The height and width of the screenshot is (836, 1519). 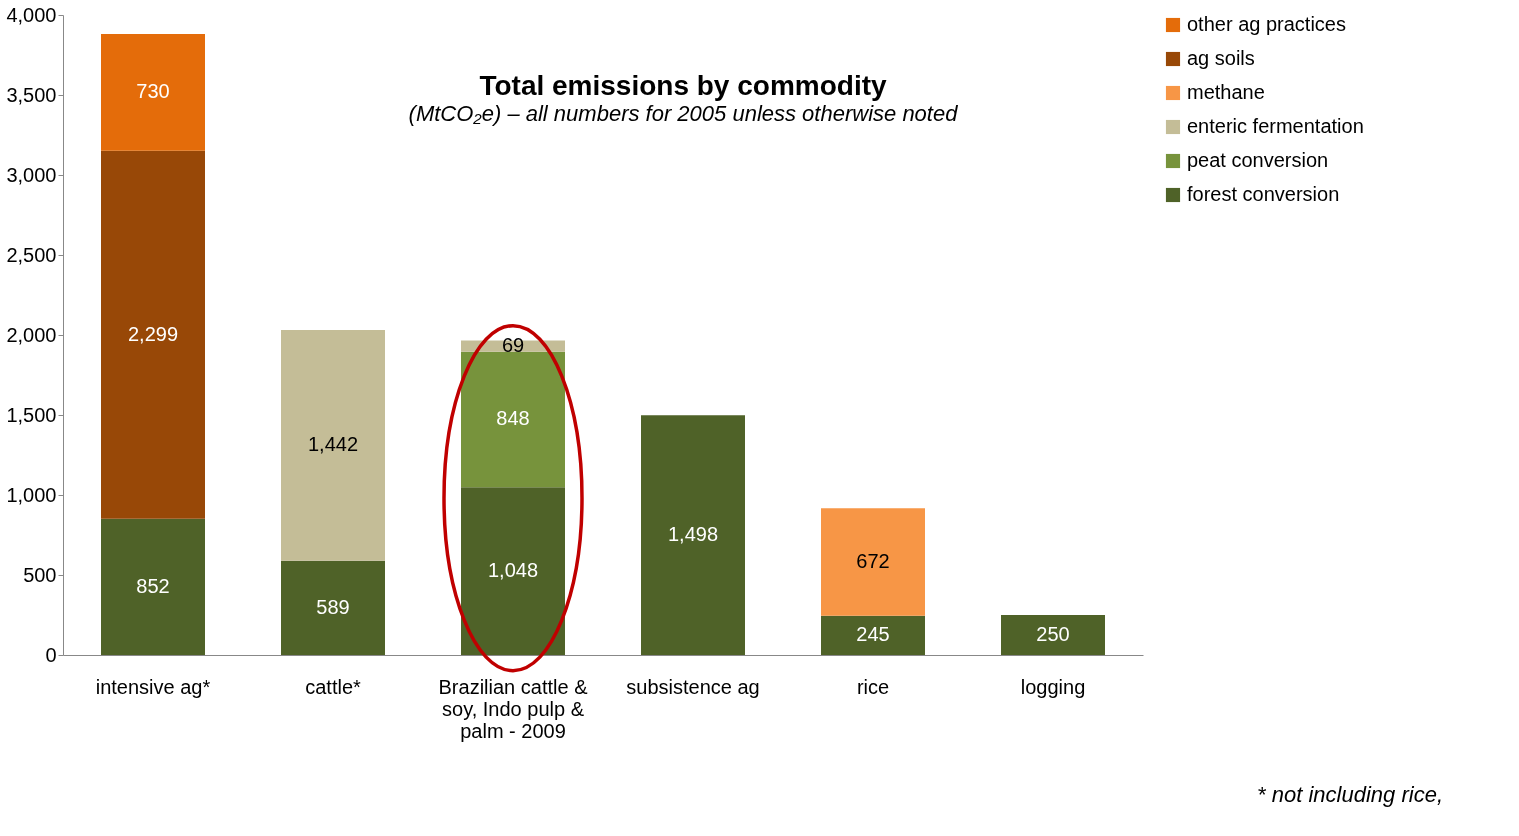 What do you see at coordinates (333, 686) in the screenshot?
I see `x-tick-label: cattle*` at bounding box center [333, 686].